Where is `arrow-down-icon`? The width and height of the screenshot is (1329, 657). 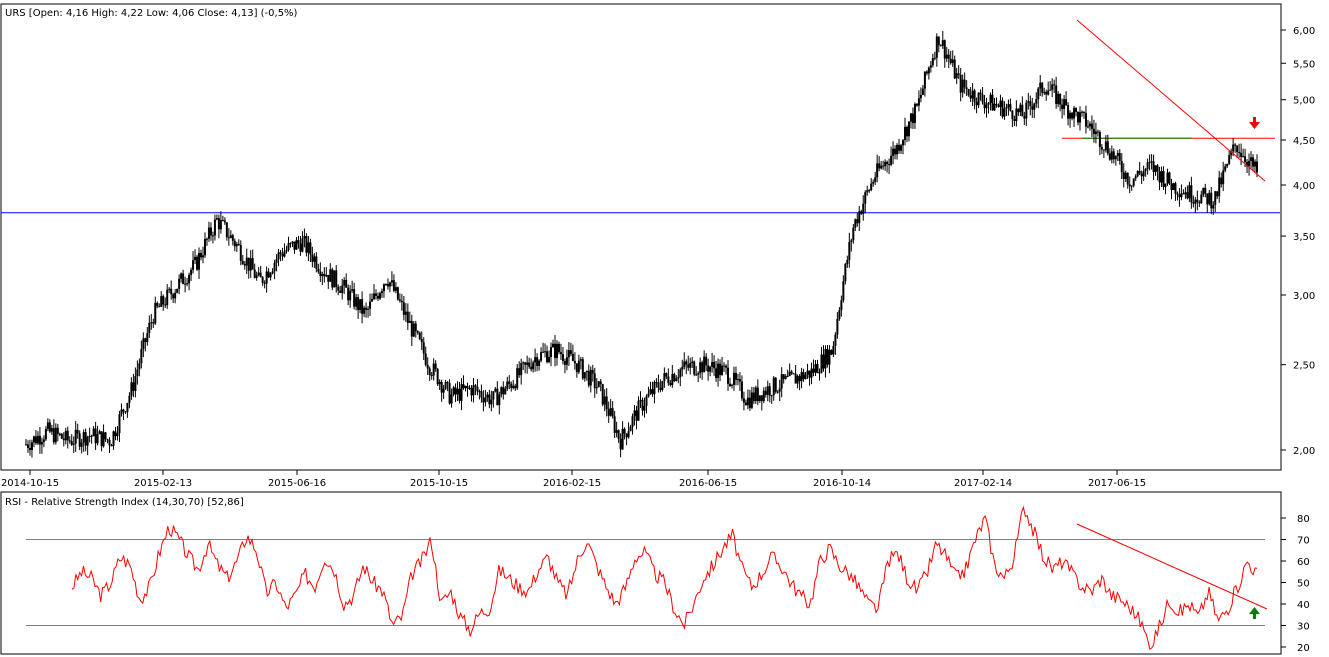
arrow-down-icon is located at coordinates (1254, 123).